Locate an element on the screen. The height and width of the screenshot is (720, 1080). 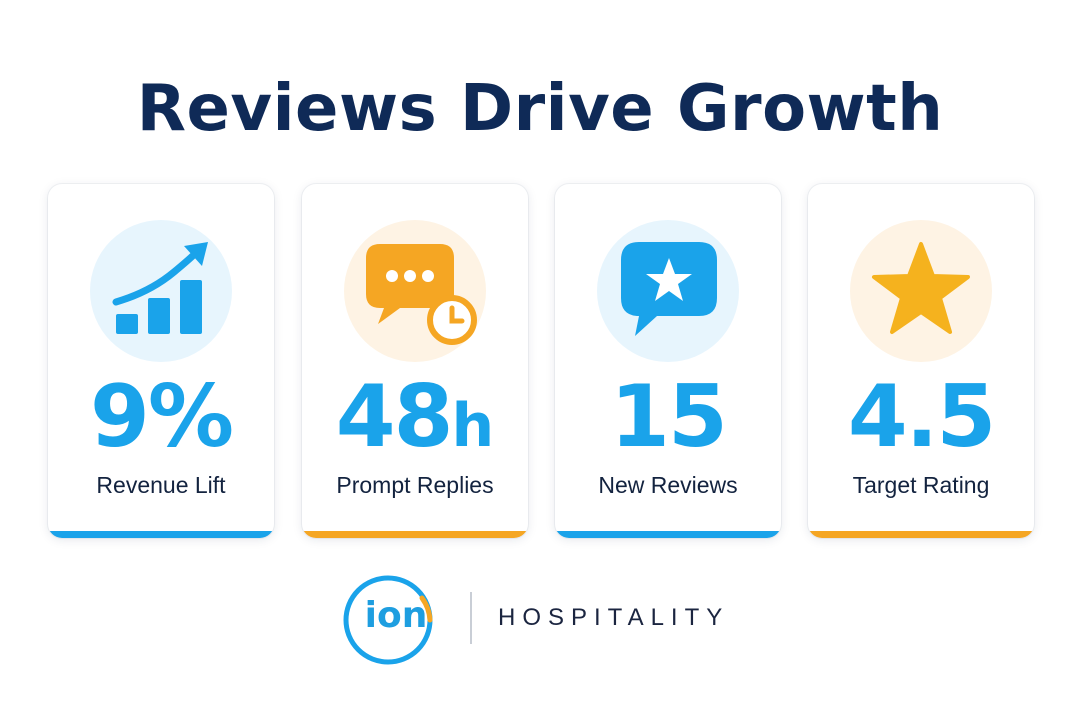
brand-name: HOSPITALITY is located at coordinates (614, 617).